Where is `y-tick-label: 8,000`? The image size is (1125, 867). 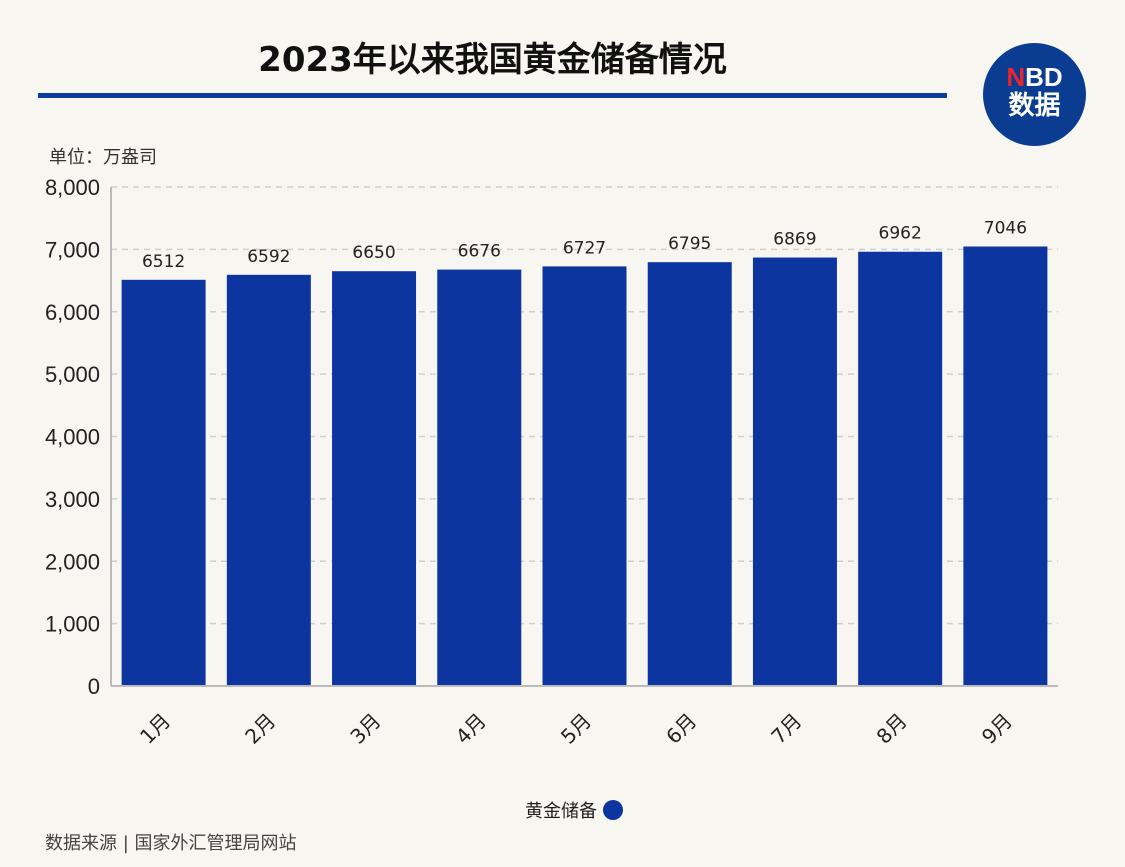 y-tick-label: 8,000 is located at coordinates (72, 187).